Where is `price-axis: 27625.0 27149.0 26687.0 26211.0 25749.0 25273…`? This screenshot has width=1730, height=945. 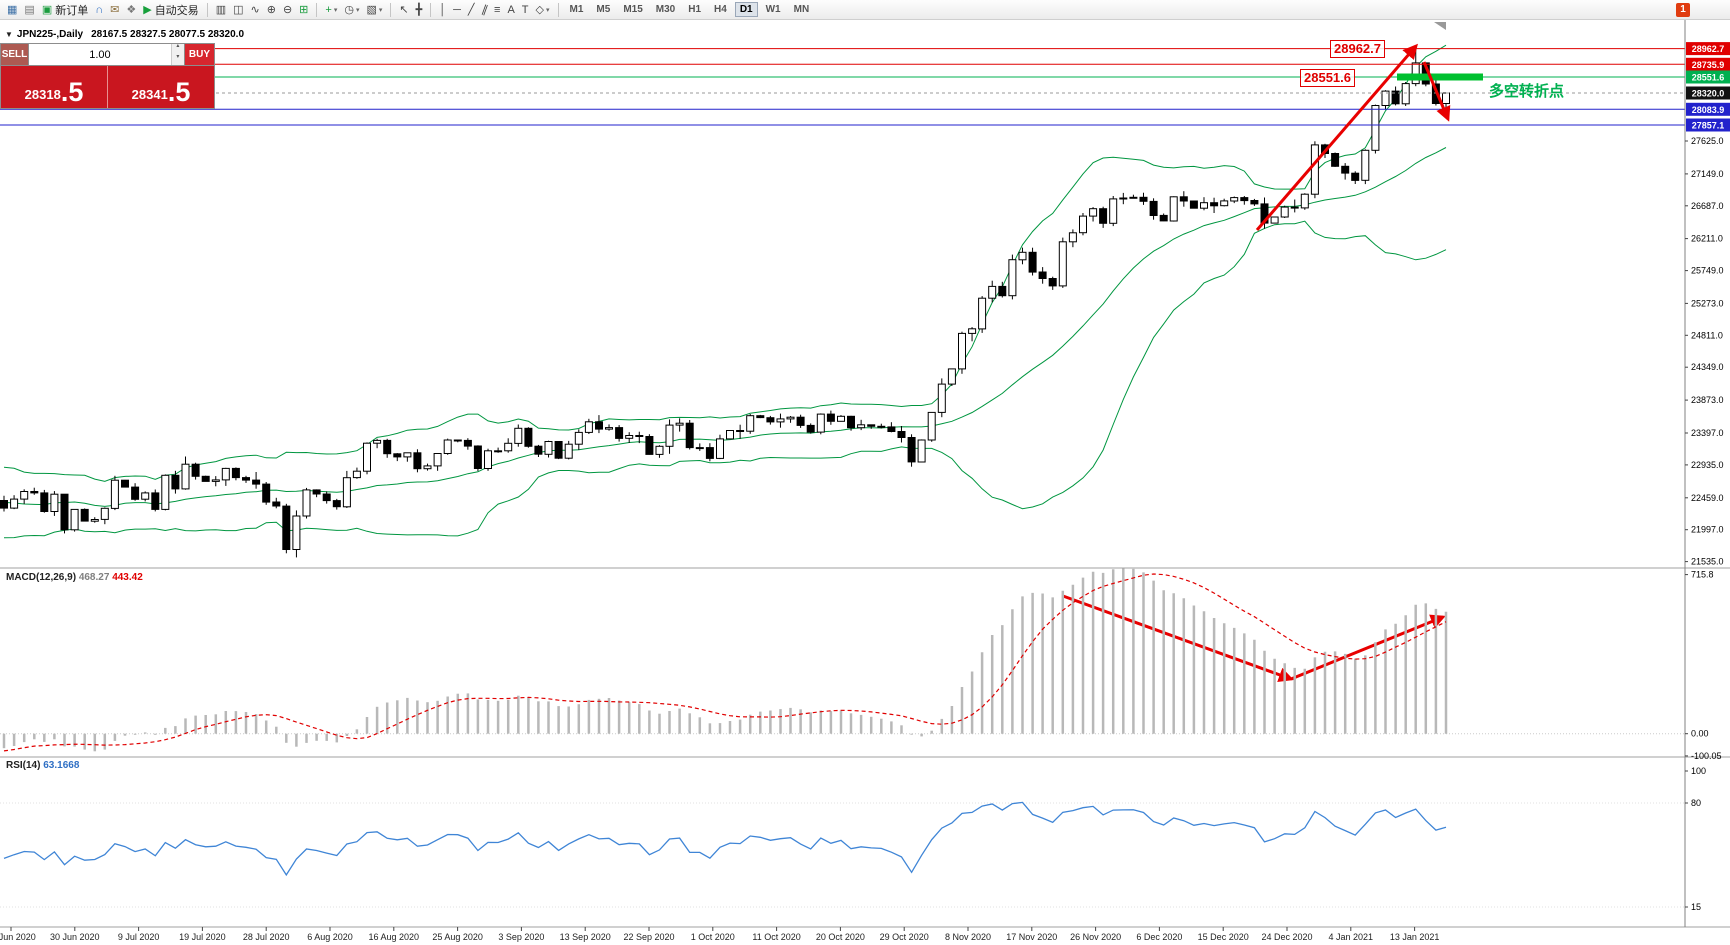 price-axis: 27625.0 27149.0 26687.0 26211.0 25749.0 25273… is located at coordinates (1707, 477).